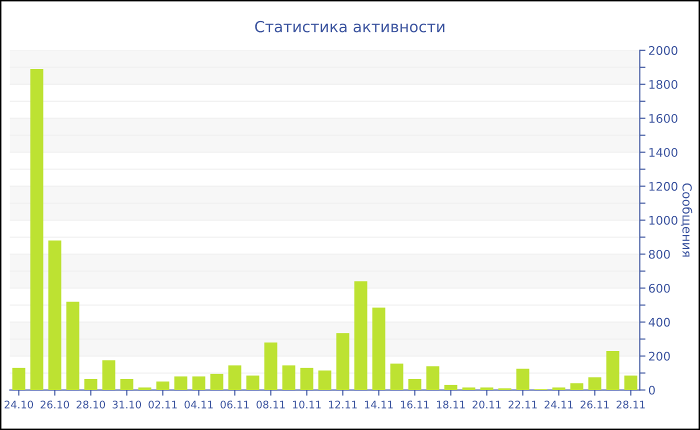  Describe the element at coordinates (663, 118) in the screenshot. I see `y-tick-label: 1600` at that location.